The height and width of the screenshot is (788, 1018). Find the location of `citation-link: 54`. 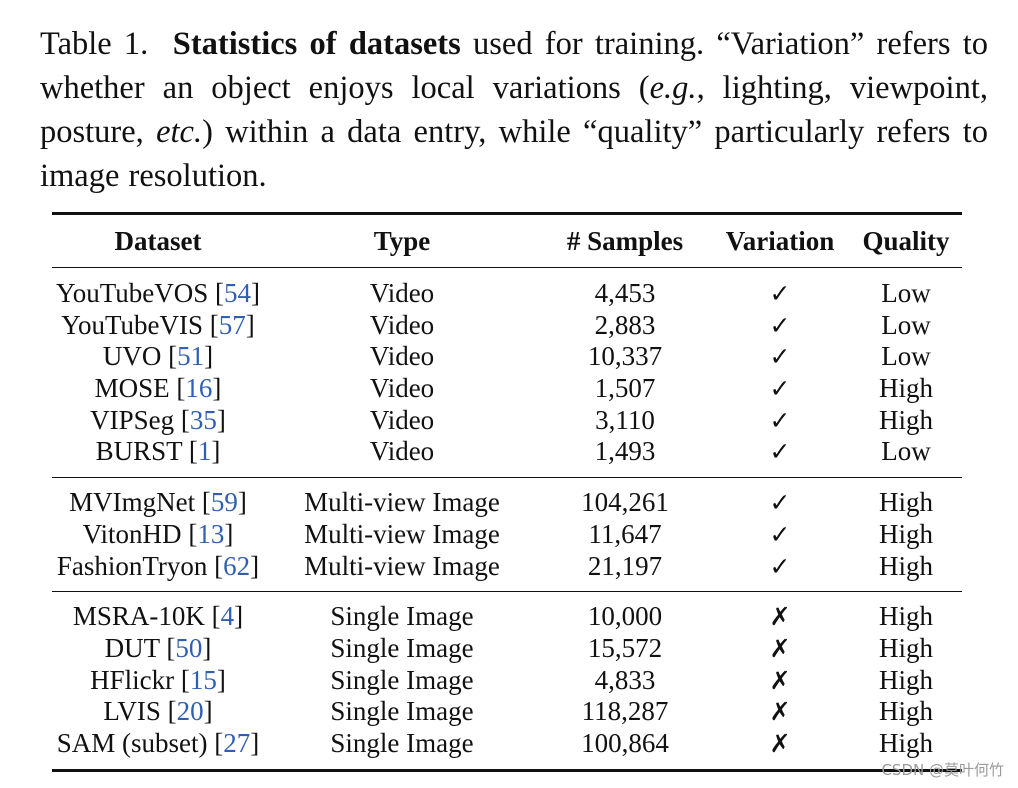

citation-link: 54 is located at coordinates (238, 293).